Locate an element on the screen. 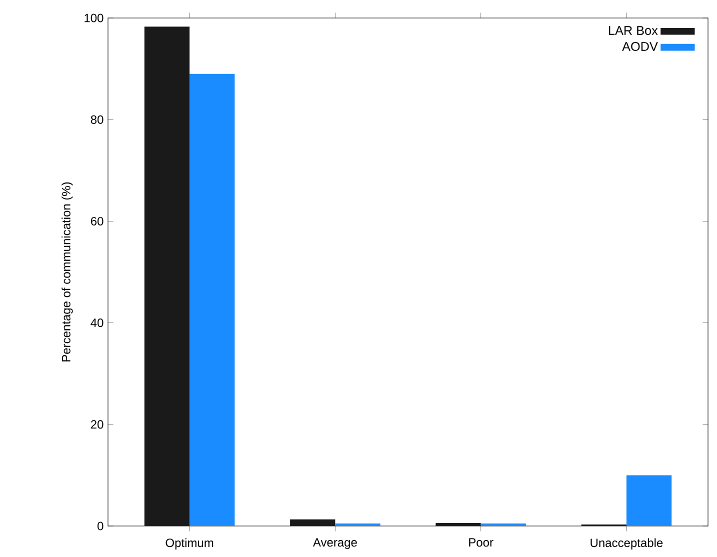  x-tick-label: Average is located at coordinates (334, 544).